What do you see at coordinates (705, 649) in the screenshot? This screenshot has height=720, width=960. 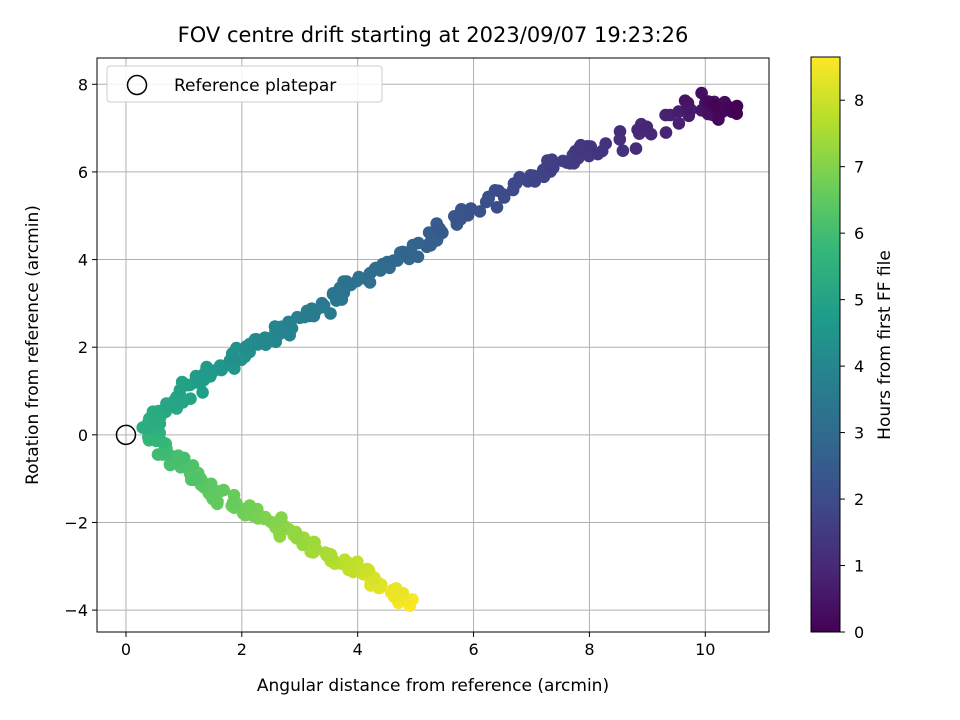 I see `x-tick-label: 10` at bounding box center [705, 649].